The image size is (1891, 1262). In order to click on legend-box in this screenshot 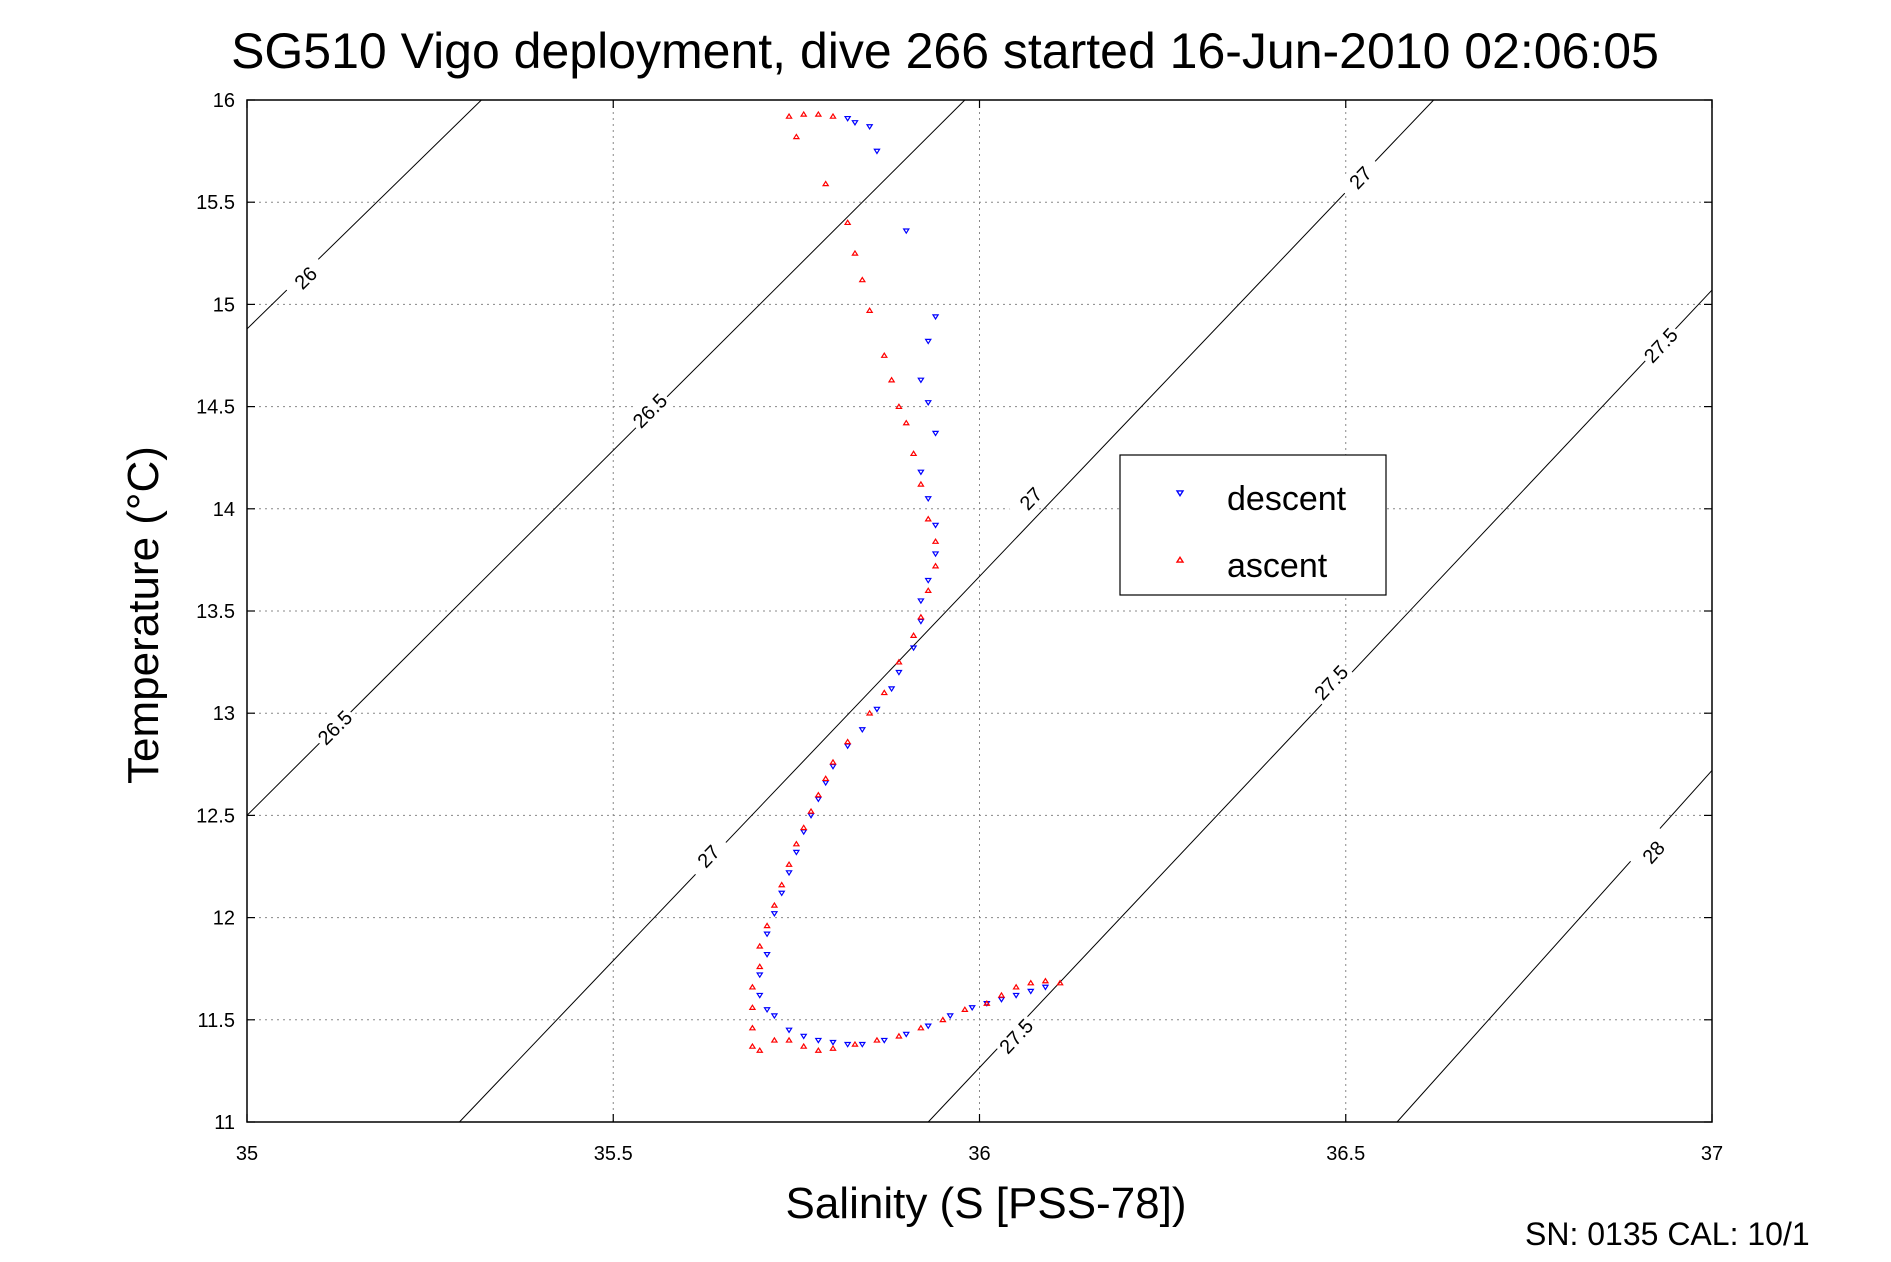, I will do `click(1253, 525)`.